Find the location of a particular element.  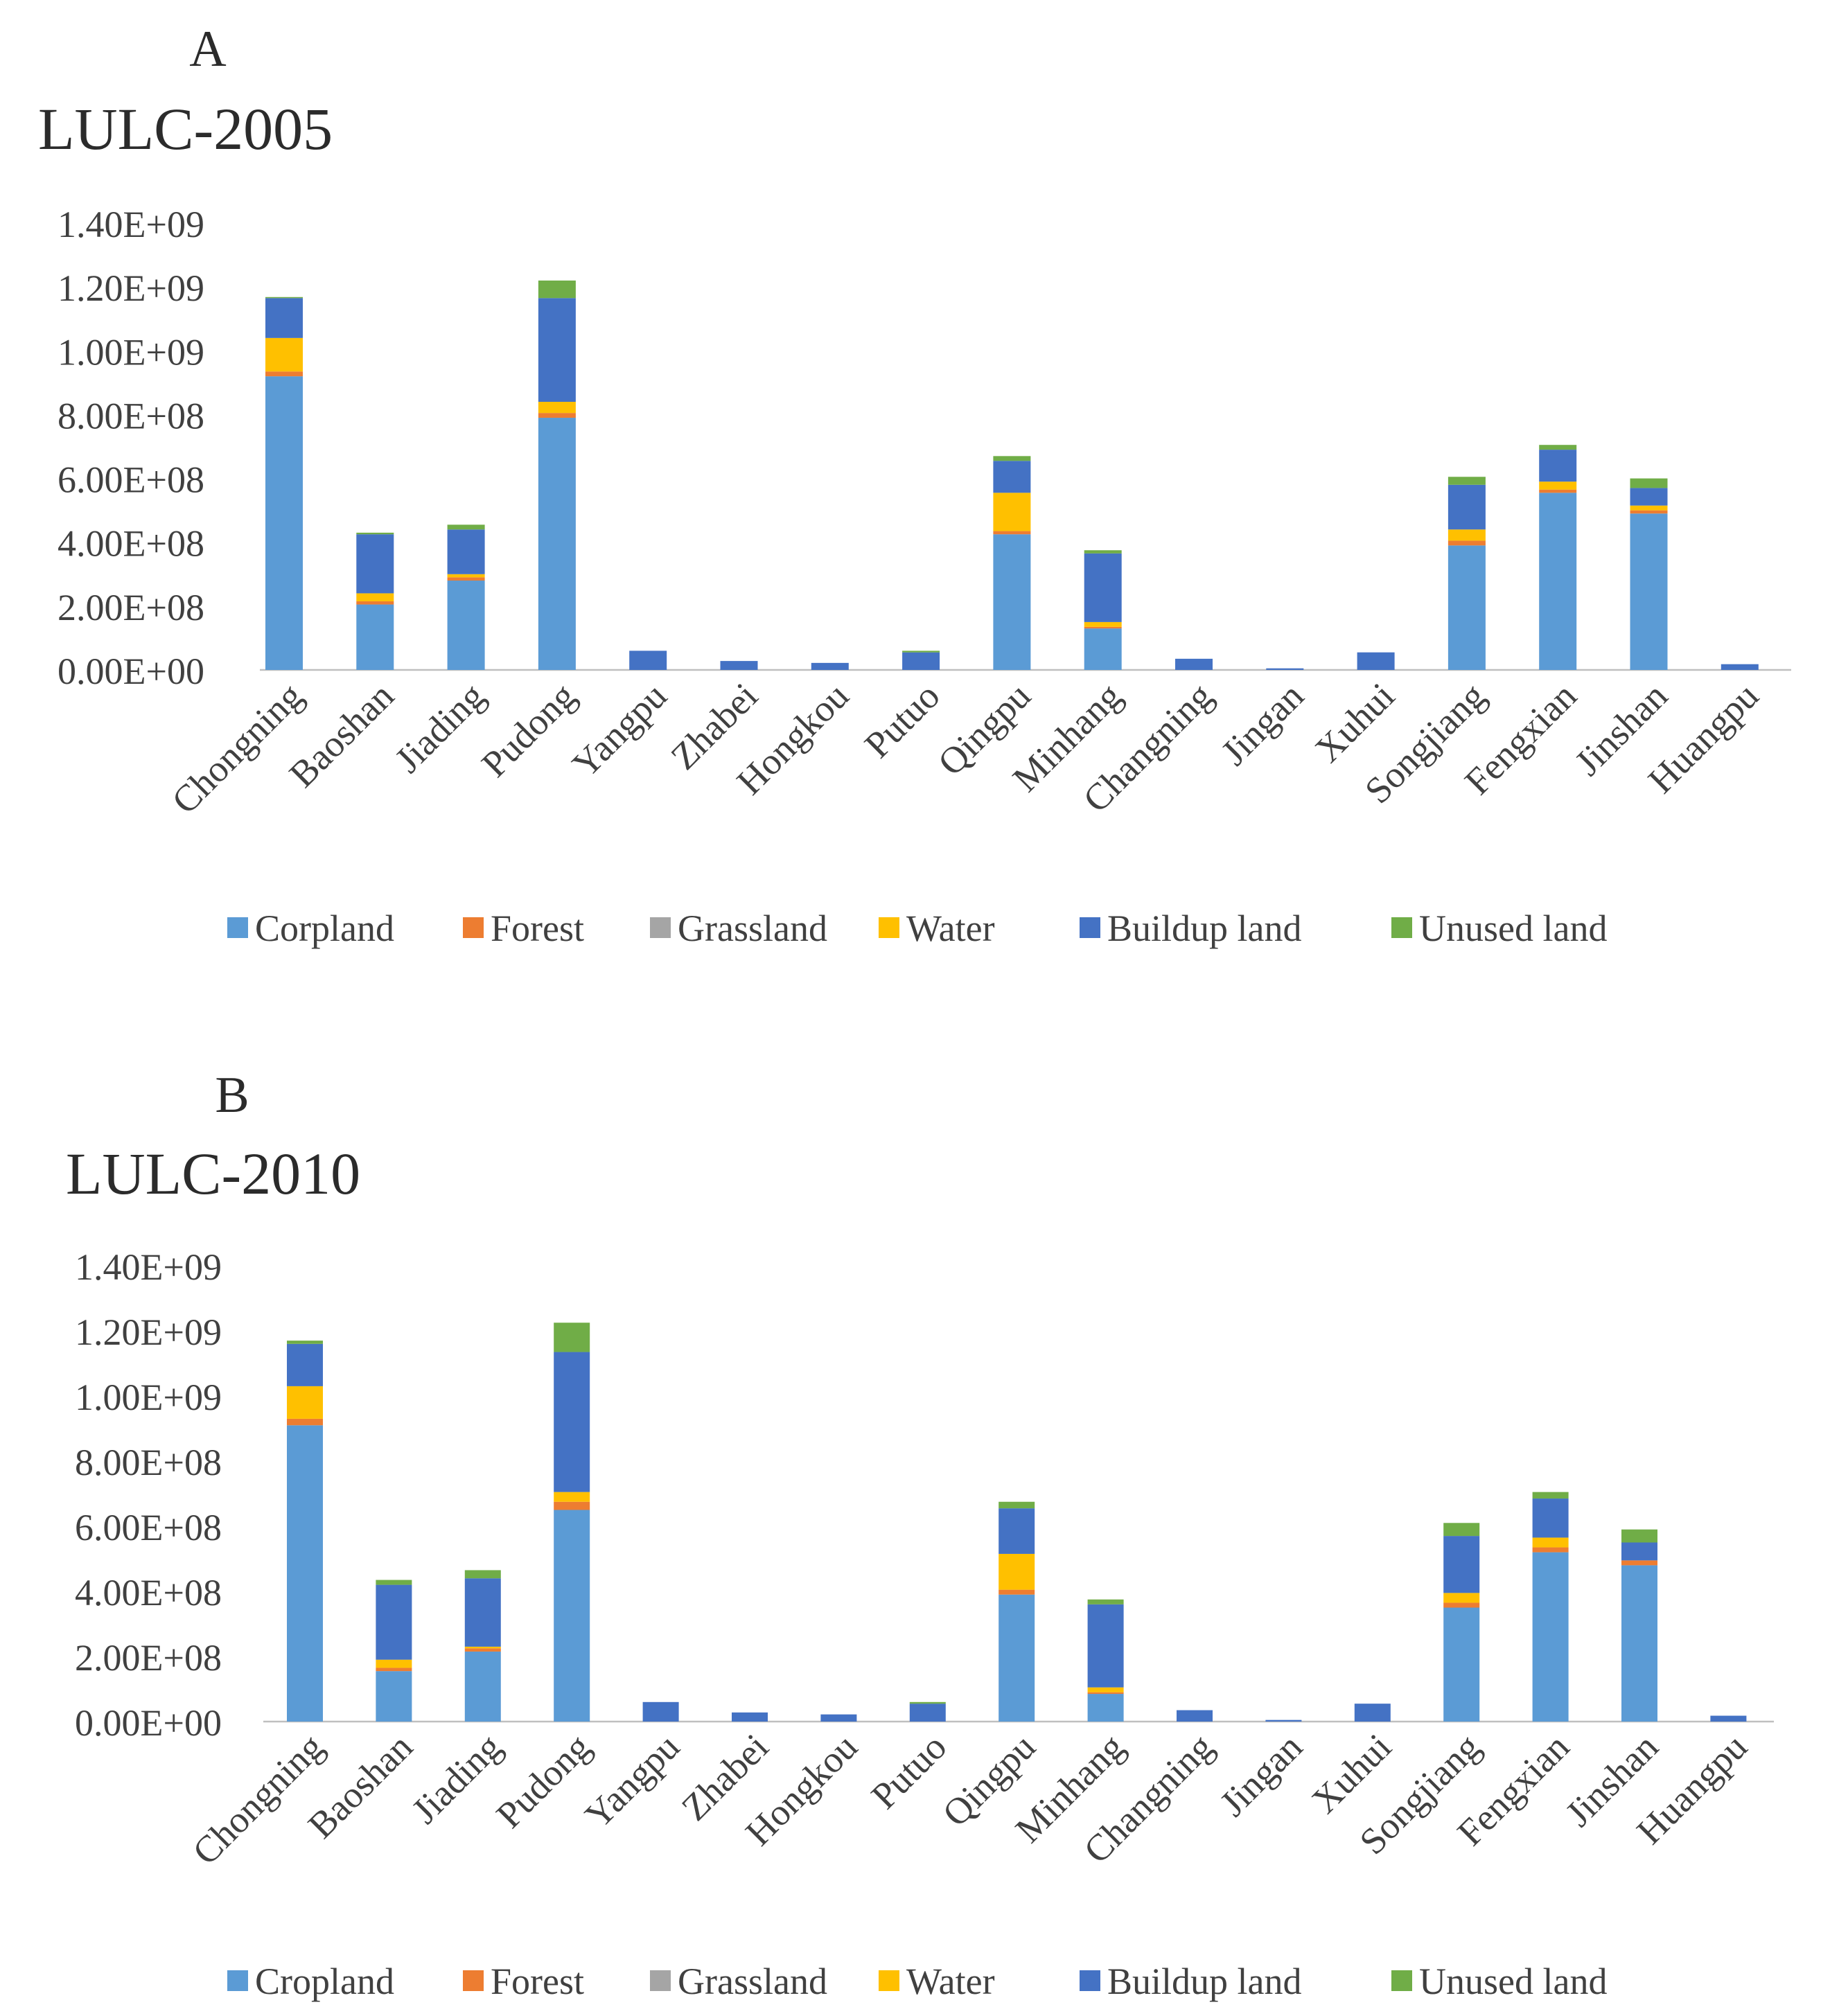

y-tick-label: 8.00E+08 is located at coordinates (131, 415).